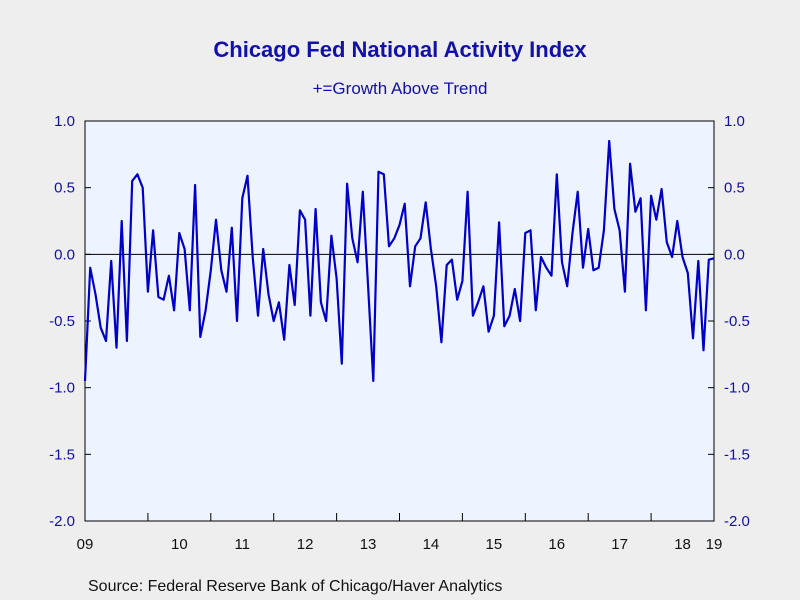  I want to click on y-tick-label-left: 1.0, so click(64, 121).